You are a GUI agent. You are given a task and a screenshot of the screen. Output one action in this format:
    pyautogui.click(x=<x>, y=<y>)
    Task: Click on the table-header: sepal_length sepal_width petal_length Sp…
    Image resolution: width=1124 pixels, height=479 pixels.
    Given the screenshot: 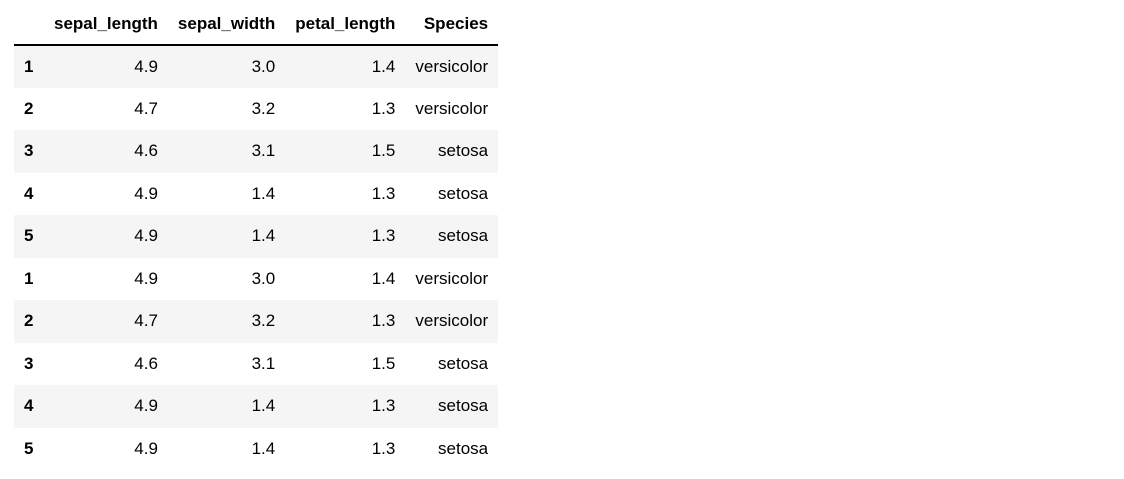 What is the action you would take?
    pyautogui.click(x=256, y=25)
    